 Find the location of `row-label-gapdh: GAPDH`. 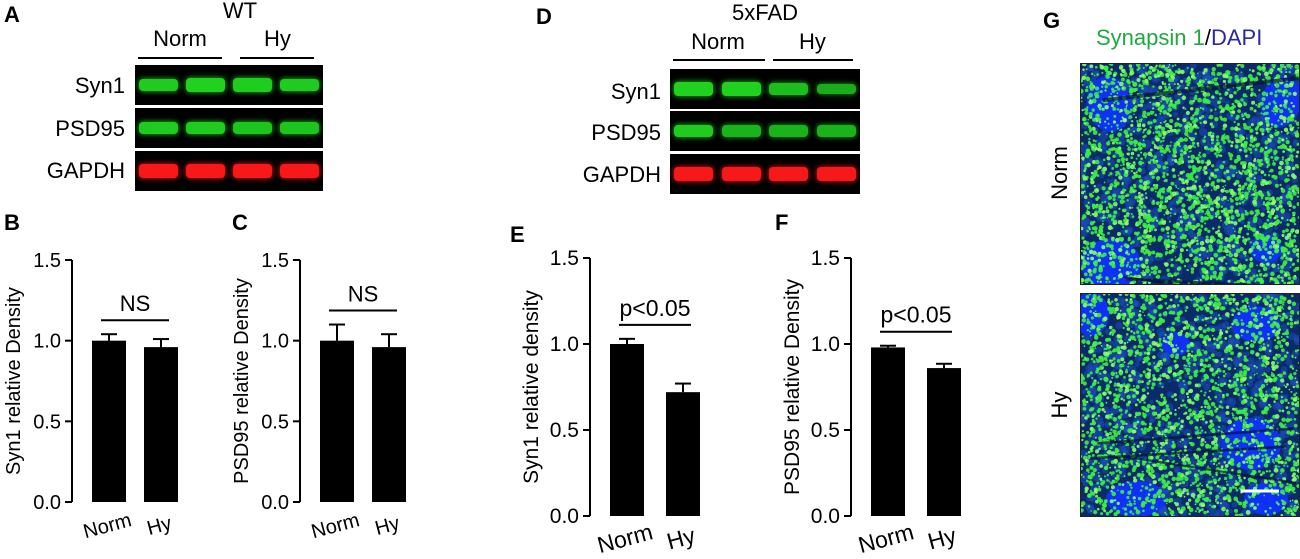

row-label-gapdh: GAPDH is located at coordinates (621, 174).